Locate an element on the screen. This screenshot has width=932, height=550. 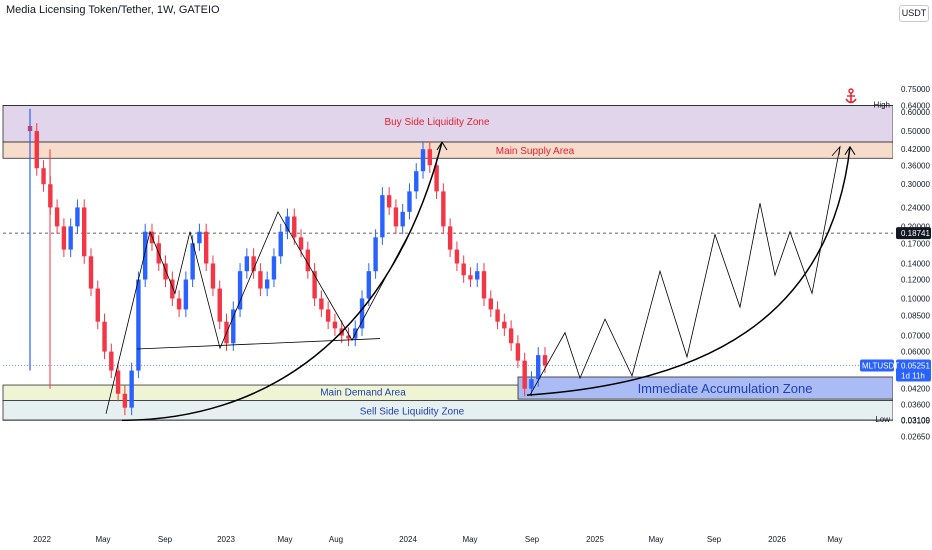
symbol-label: MLTUSDT is located at coordinates (880, 365).